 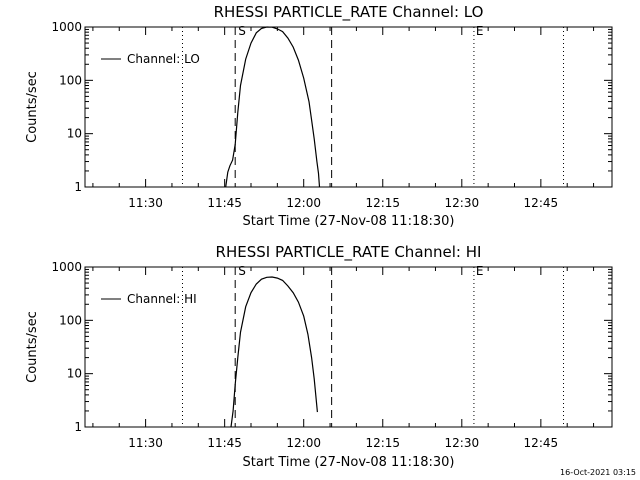 What do you see at coordinates (598, 472) in the screenshot?
I see `footer-timestamp: 16-Oct-2021 03:15` at bounding box center [598, 472].